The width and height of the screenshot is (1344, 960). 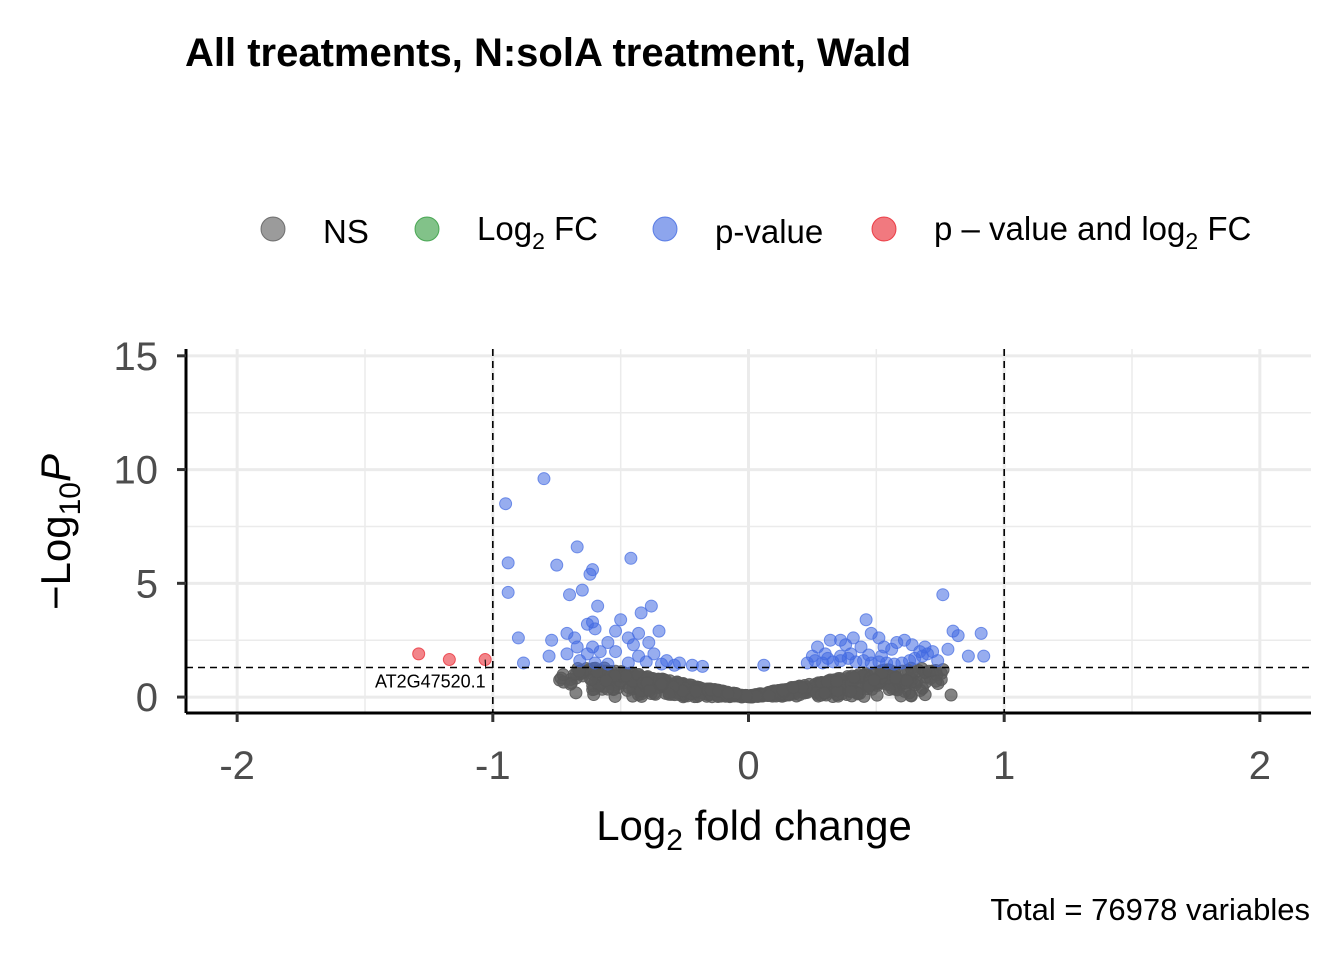 What do you see at coordinates (150, 527) in the screenshot?
I see `y-axis-ticks: 0 5 10 15` at bounding box center [150, 527].